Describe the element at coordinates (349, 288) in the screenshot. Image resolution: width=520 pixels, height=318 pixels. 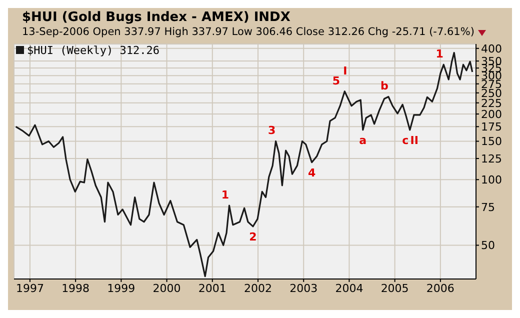
I see `x-tick-label: 2004` at that location.